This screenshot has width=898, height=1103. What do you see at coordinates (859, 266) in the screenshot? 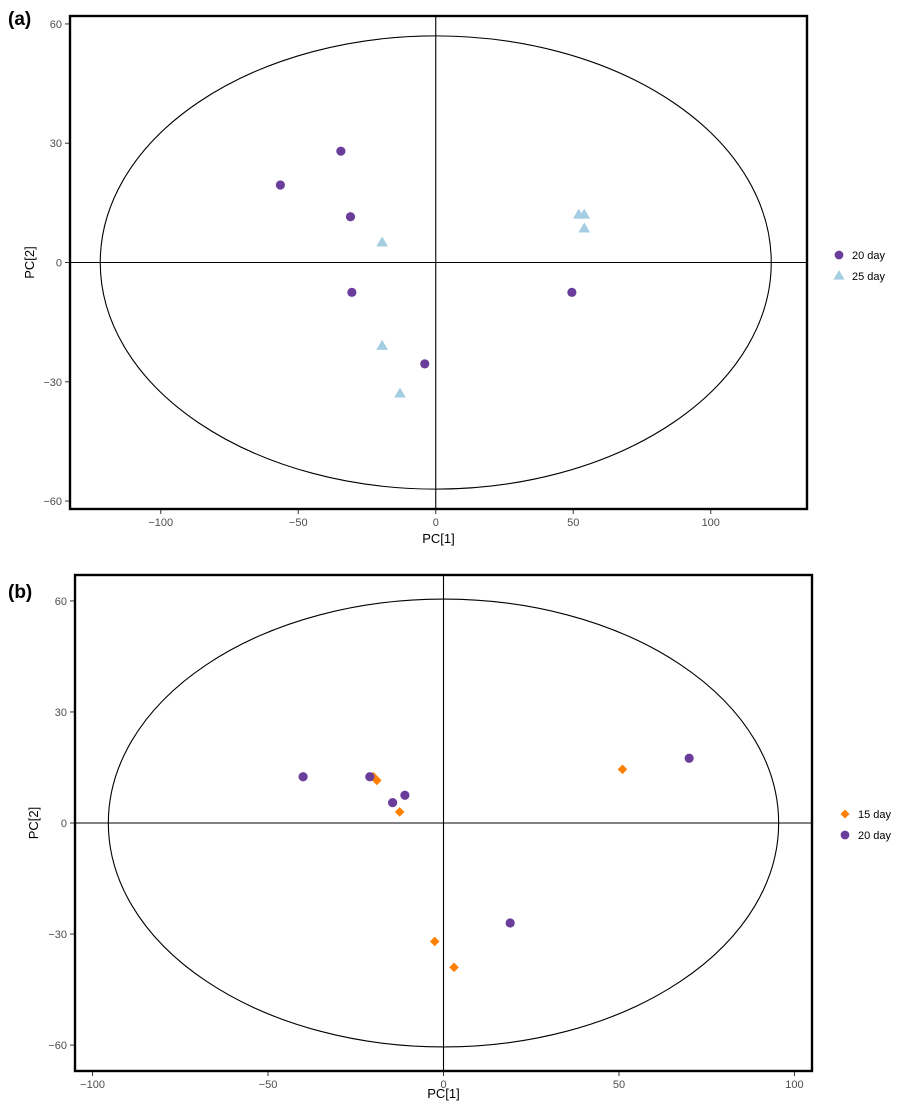
I see `legend: 20 day 25 day` at bounding box center [859, 266].